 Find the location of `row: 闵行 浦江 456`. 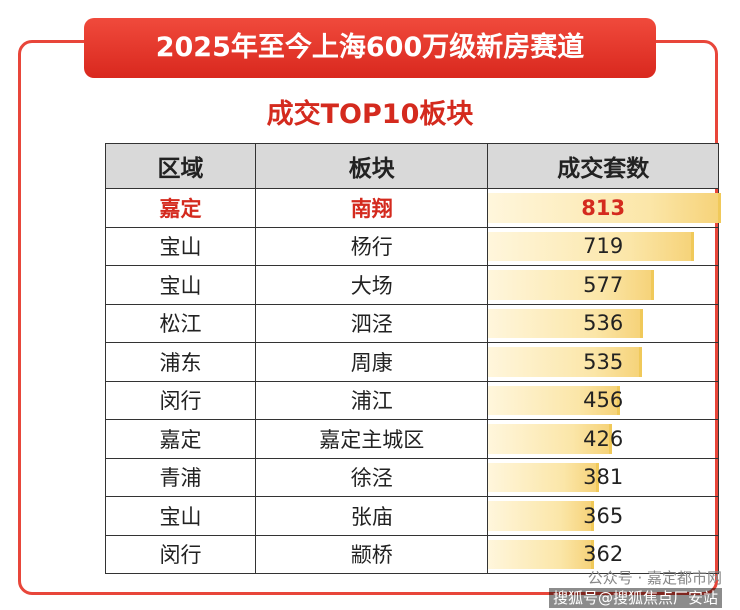

row: 闵行 浦江 456 is located at coordinates (411, 400).